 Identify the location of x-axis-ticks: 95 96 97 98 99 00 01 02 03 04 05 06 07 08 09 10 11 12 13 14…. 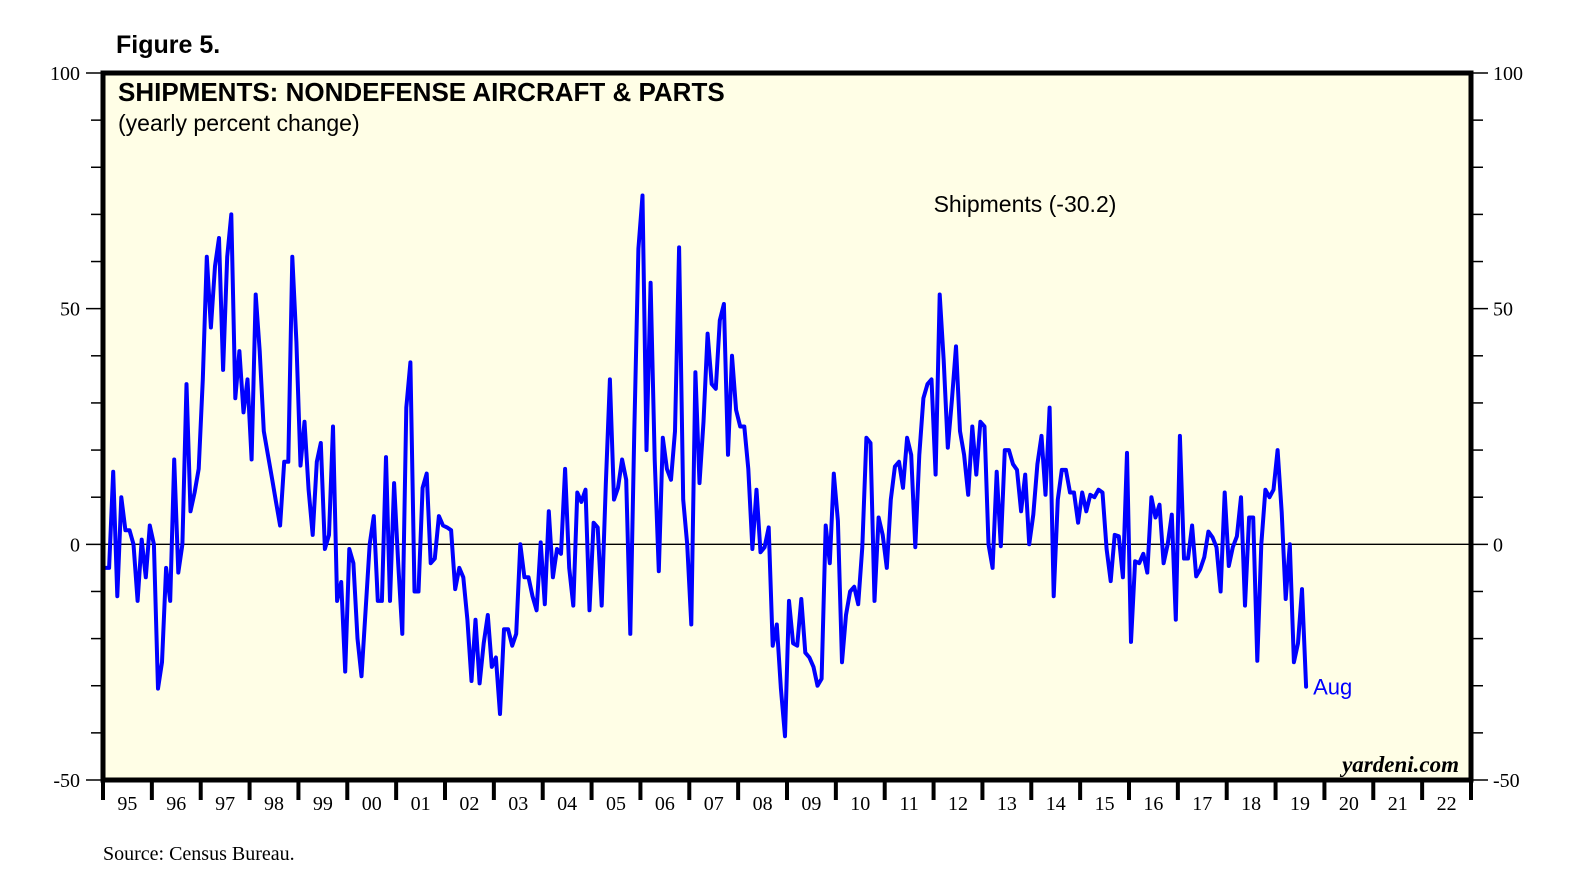
(787, 797).